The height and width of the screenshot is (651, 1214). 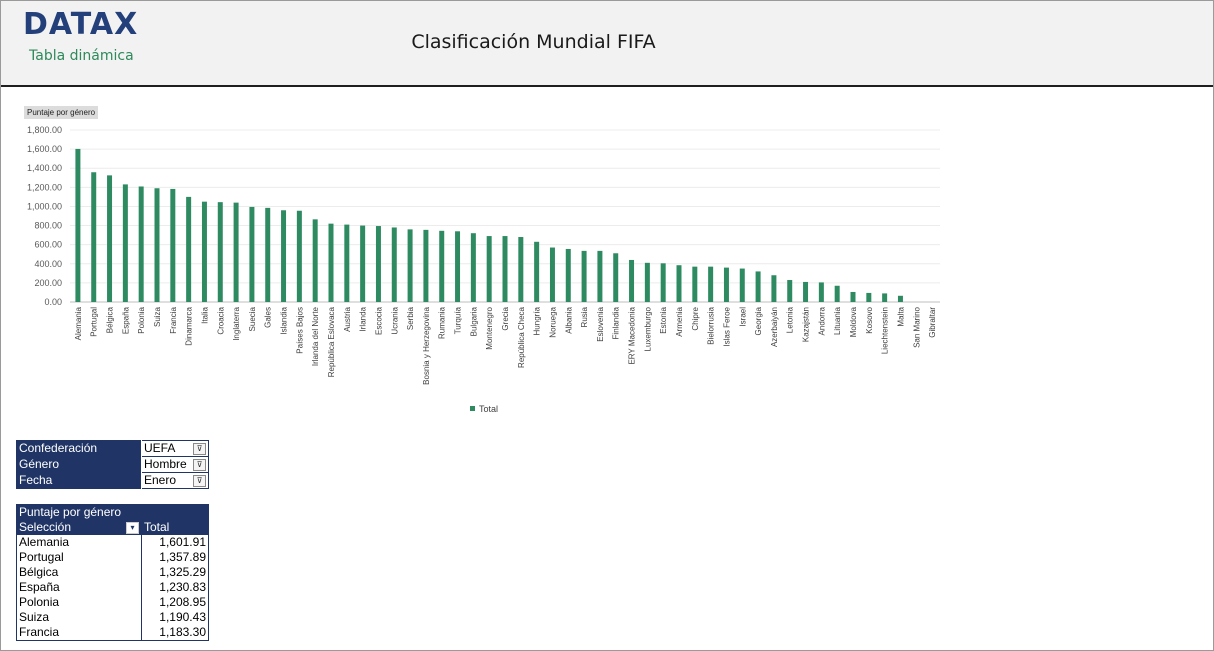 I want to click on y-tick-label: 0.00, so click(x=53, y=302).